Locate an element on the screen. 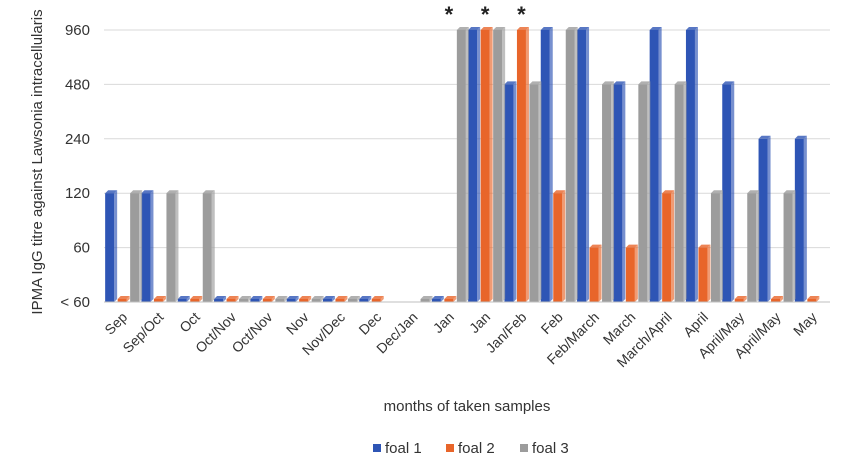 This screenshot has width=850, height=468. x-tick-label: Nov is located at coordinates (297, 323).